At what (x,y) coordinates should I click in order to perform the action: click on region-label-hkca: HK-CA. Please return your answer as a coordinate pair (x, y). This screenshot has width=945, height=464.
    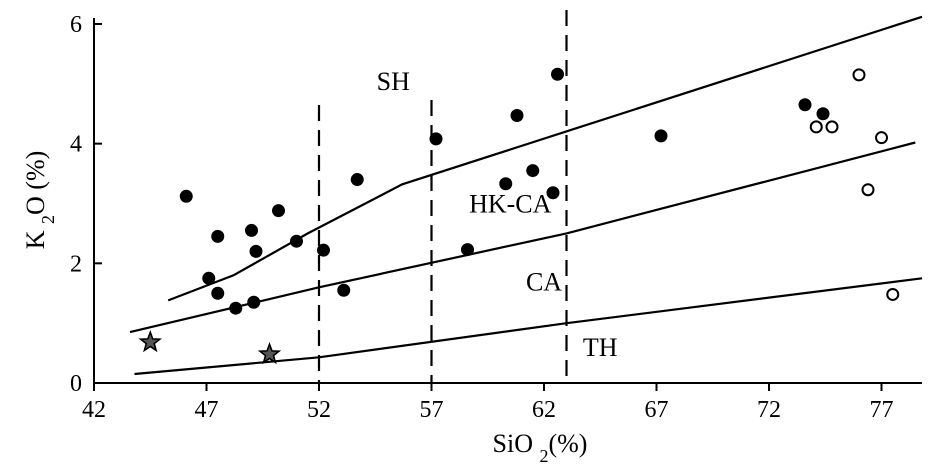
    Looking at the image, I should click on (510, 203).